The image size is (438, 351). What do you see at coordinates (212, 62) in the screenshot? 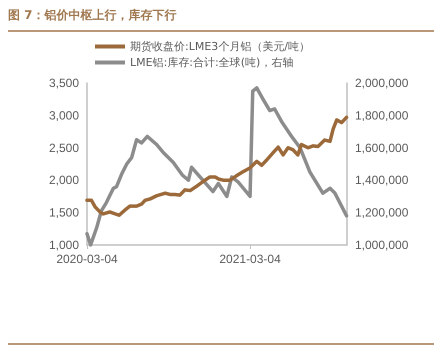
I see `legend-label: LME铝:库存:合计:全球(吨)，右轴` at bounding box center [212, 62].